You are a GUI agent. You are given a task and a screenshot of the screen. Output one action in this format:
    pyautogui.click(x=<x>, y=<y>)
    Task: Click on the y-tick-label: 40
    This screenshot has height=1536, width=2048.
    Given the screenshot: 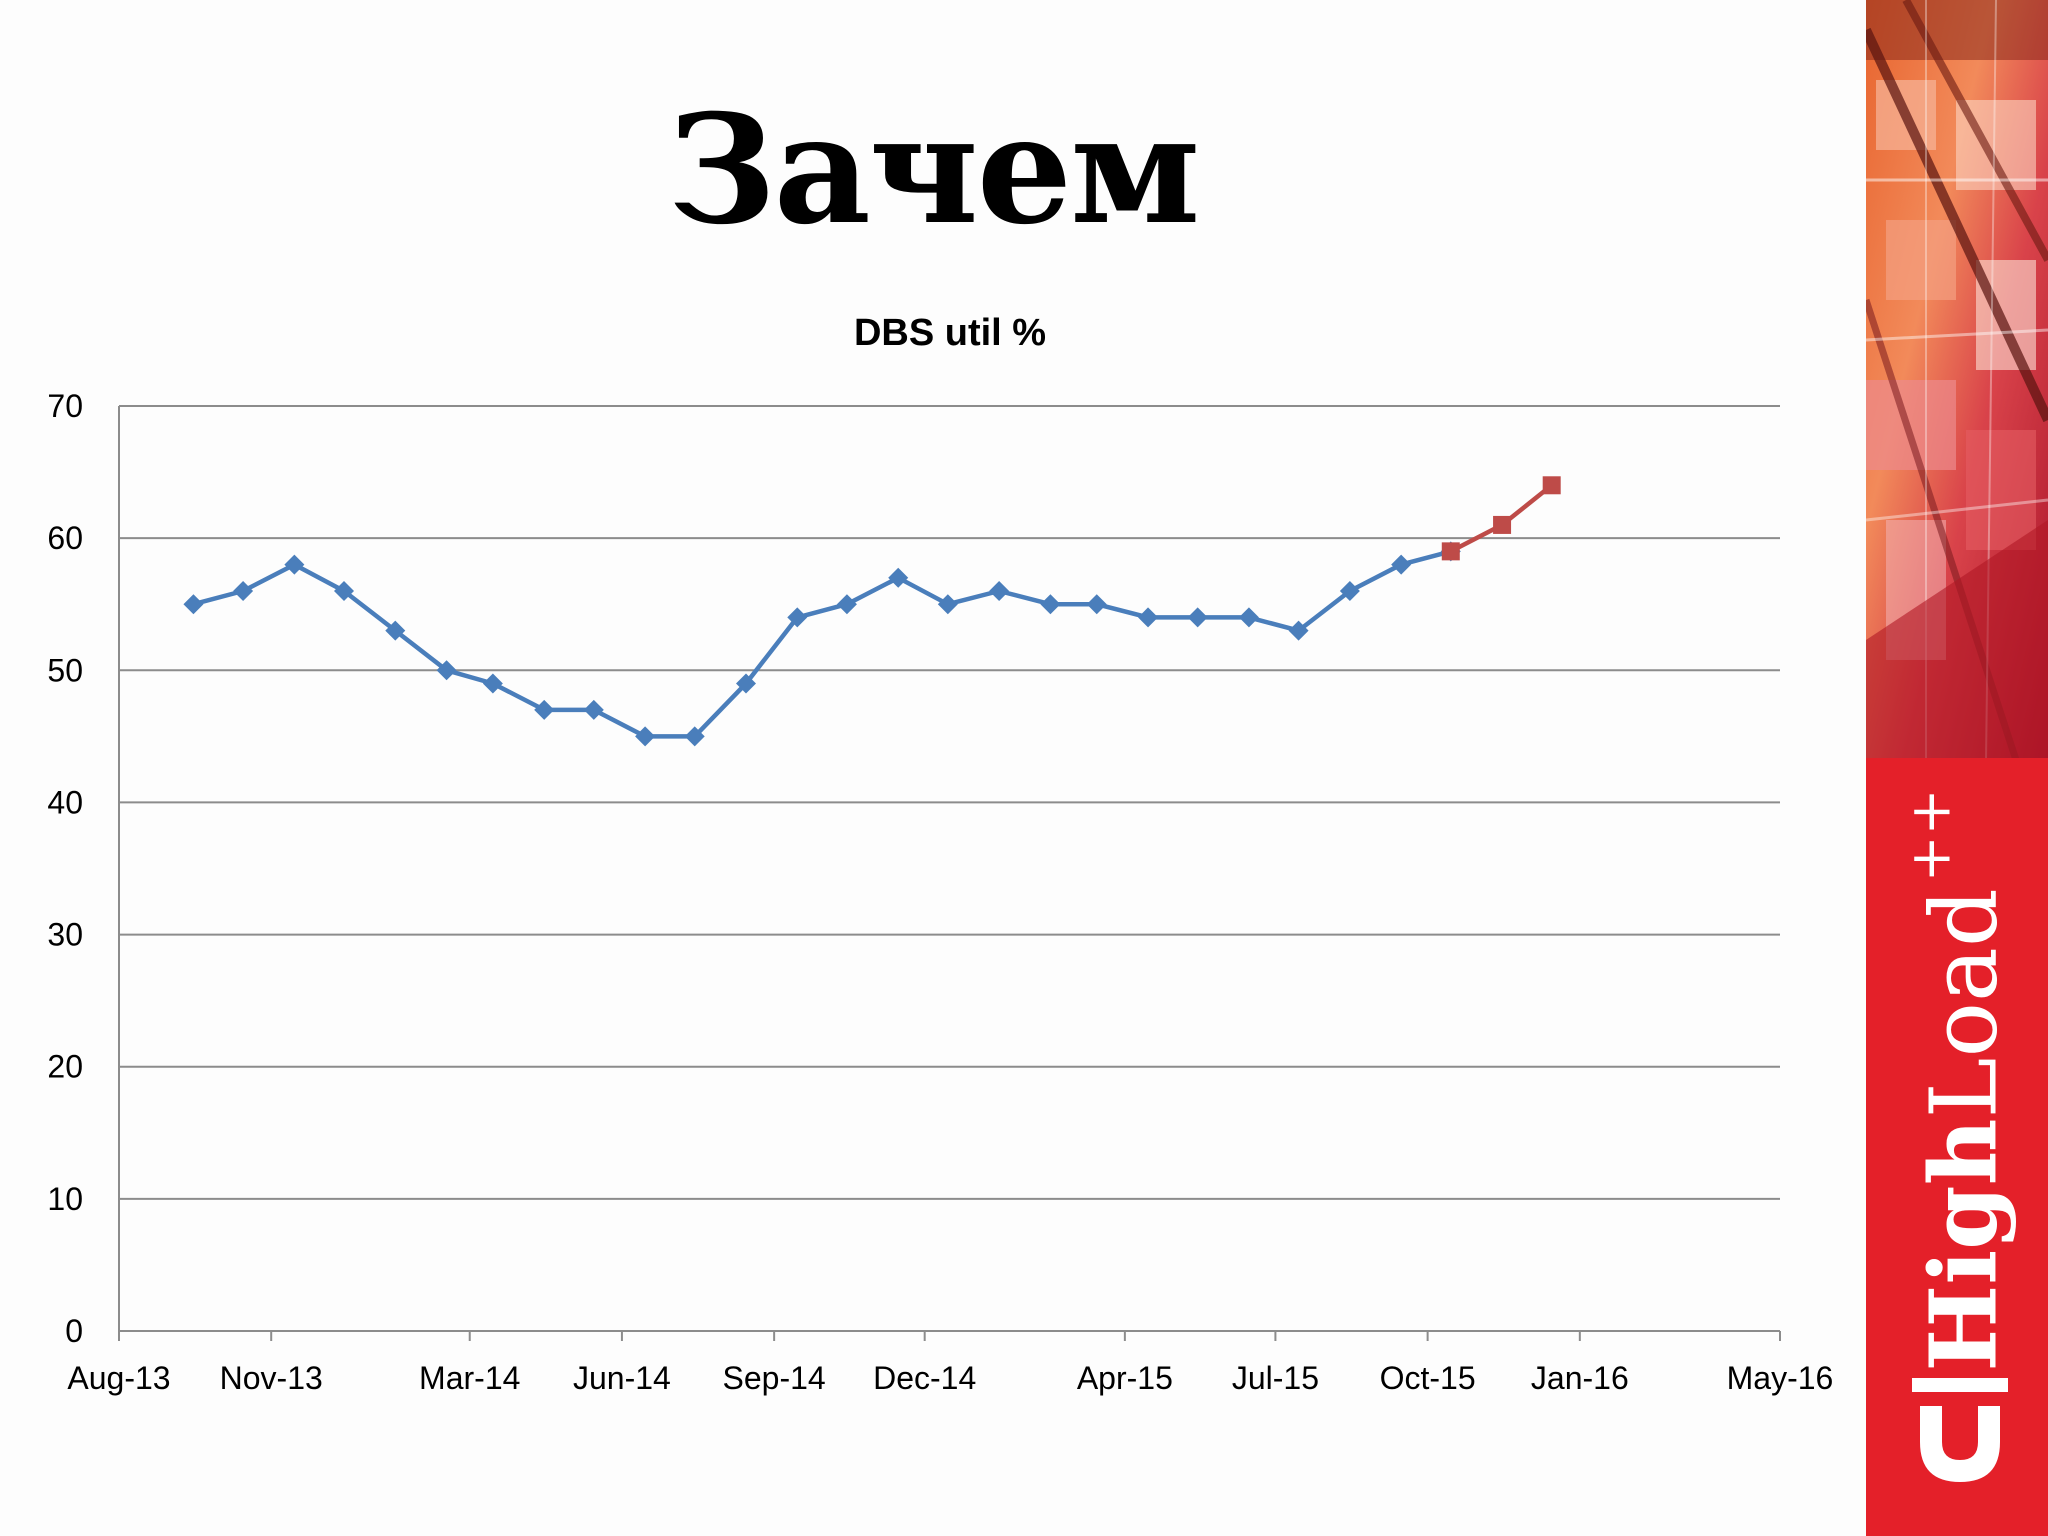 What is the action you would take?
    pyautogui.click(x=65, y=802)
    